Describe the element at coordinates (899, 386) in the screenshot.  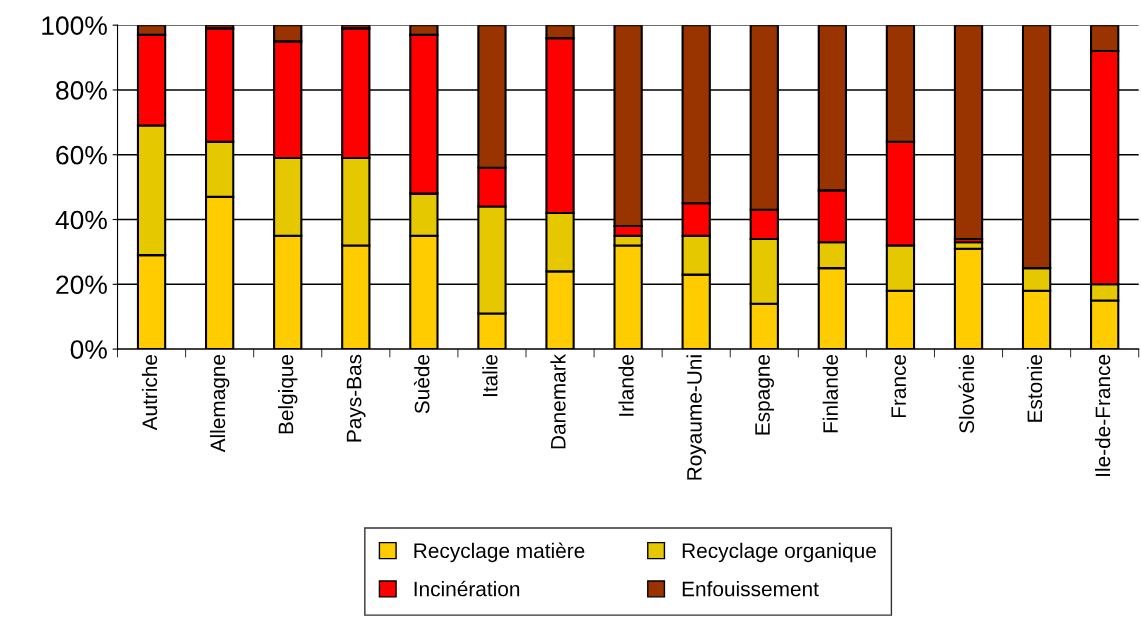
I see `x-tick-label: France` at that location.